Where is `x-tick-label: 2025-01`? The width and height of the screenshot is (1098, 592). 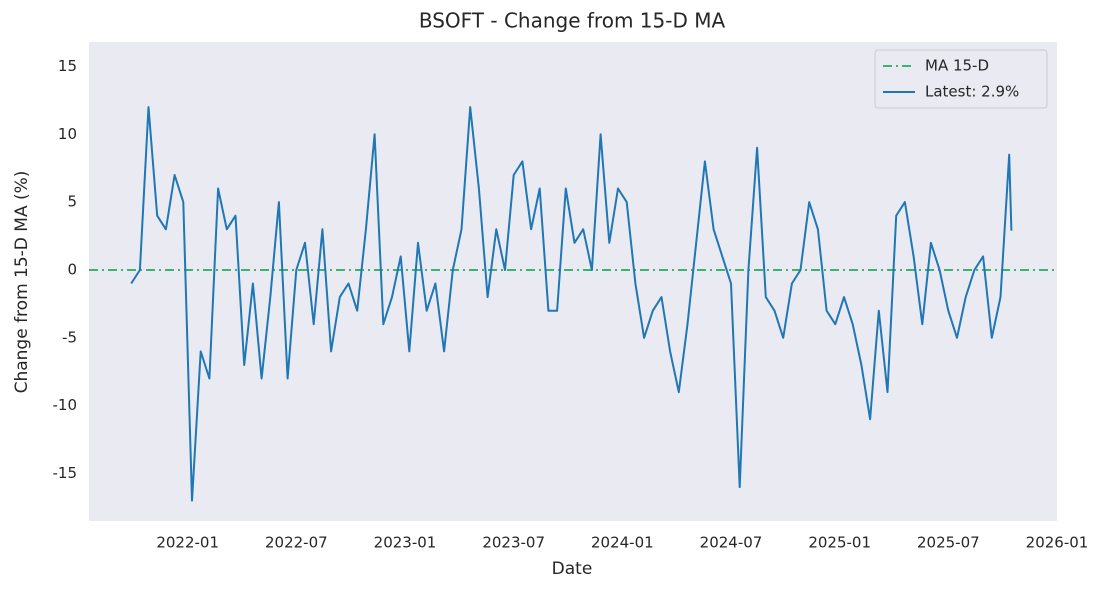 x-tick-label: 2025-01 is located at coordinates (839, 543).